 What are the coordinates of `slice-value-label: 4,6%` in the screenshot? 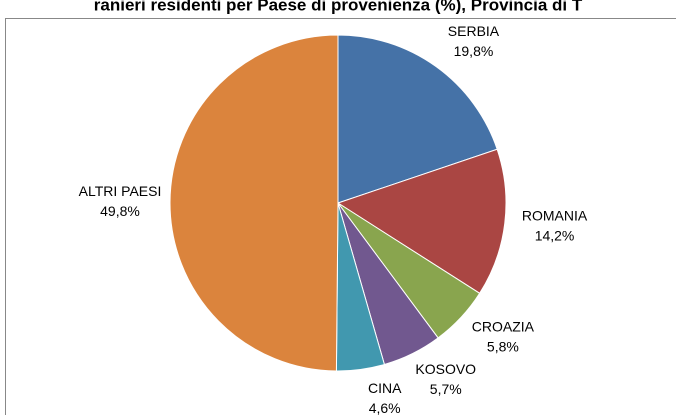 It's located at (385, 407).